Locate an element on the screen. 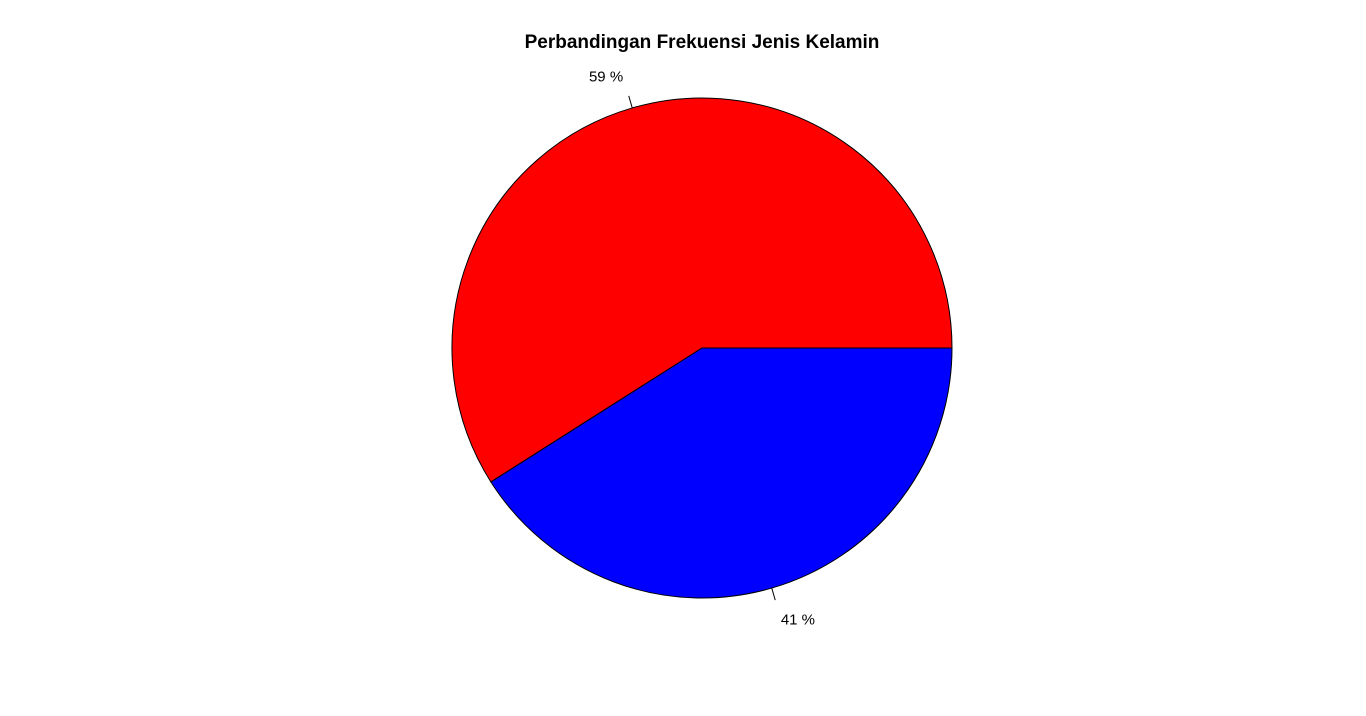 The image size is (1366, 716). pie-labels: 59 % 41 % is located at coordinates (702, 349).